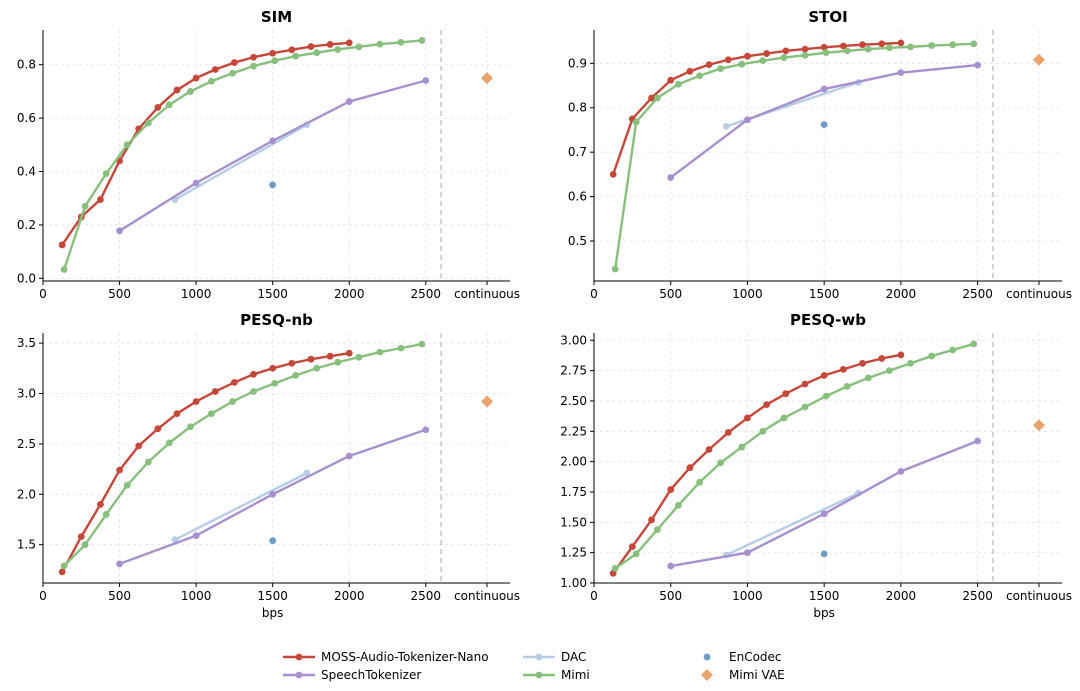 The image size is (1080, 691). What do you see at coordinates (405, 657) in the screenshot?
I see `legend-label: MOSS-Audio-Tokenizer-Nano` at bounding box center [405, 657].